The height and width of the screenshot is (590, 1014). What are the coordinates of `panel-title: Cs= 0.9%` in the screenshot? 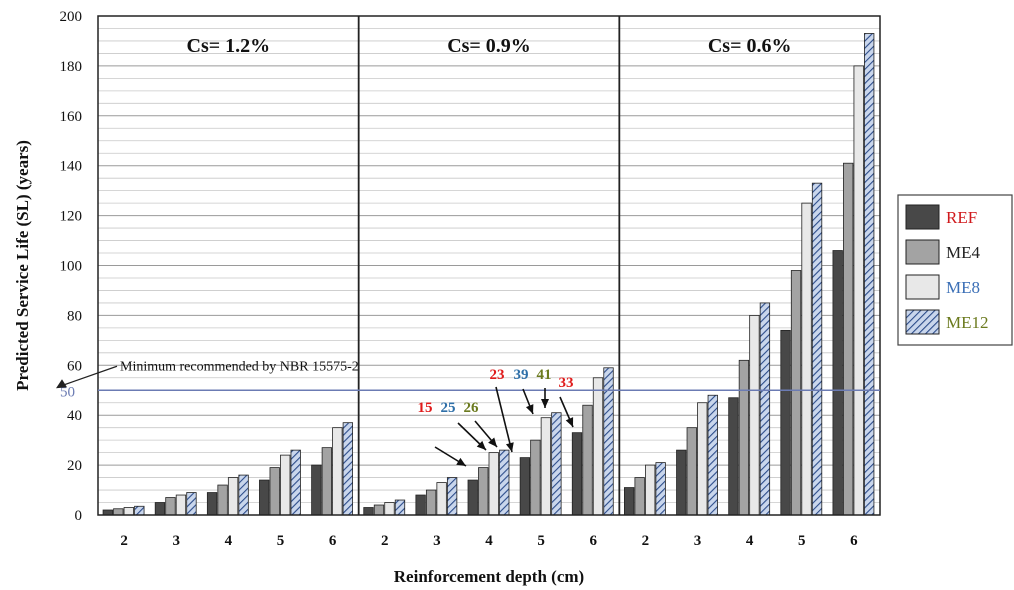 It's located at (489, 46).